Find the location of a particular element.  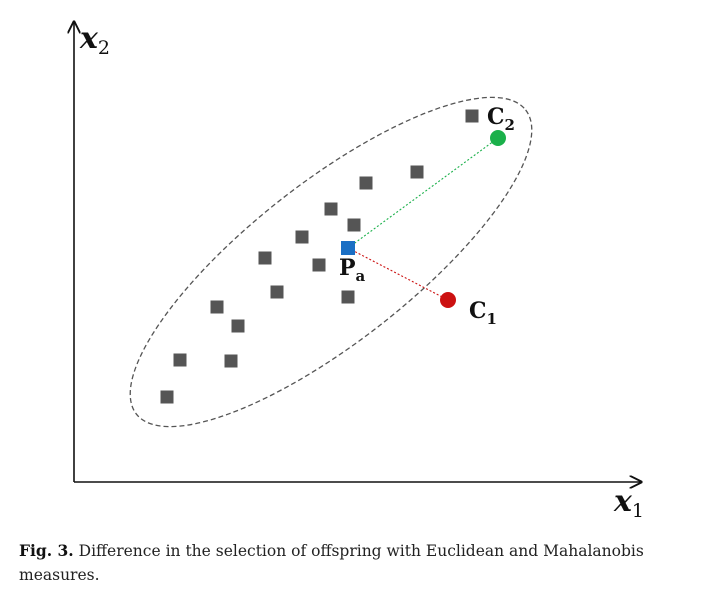

y-axis-label: x2 is located at coordinates (94, 40).